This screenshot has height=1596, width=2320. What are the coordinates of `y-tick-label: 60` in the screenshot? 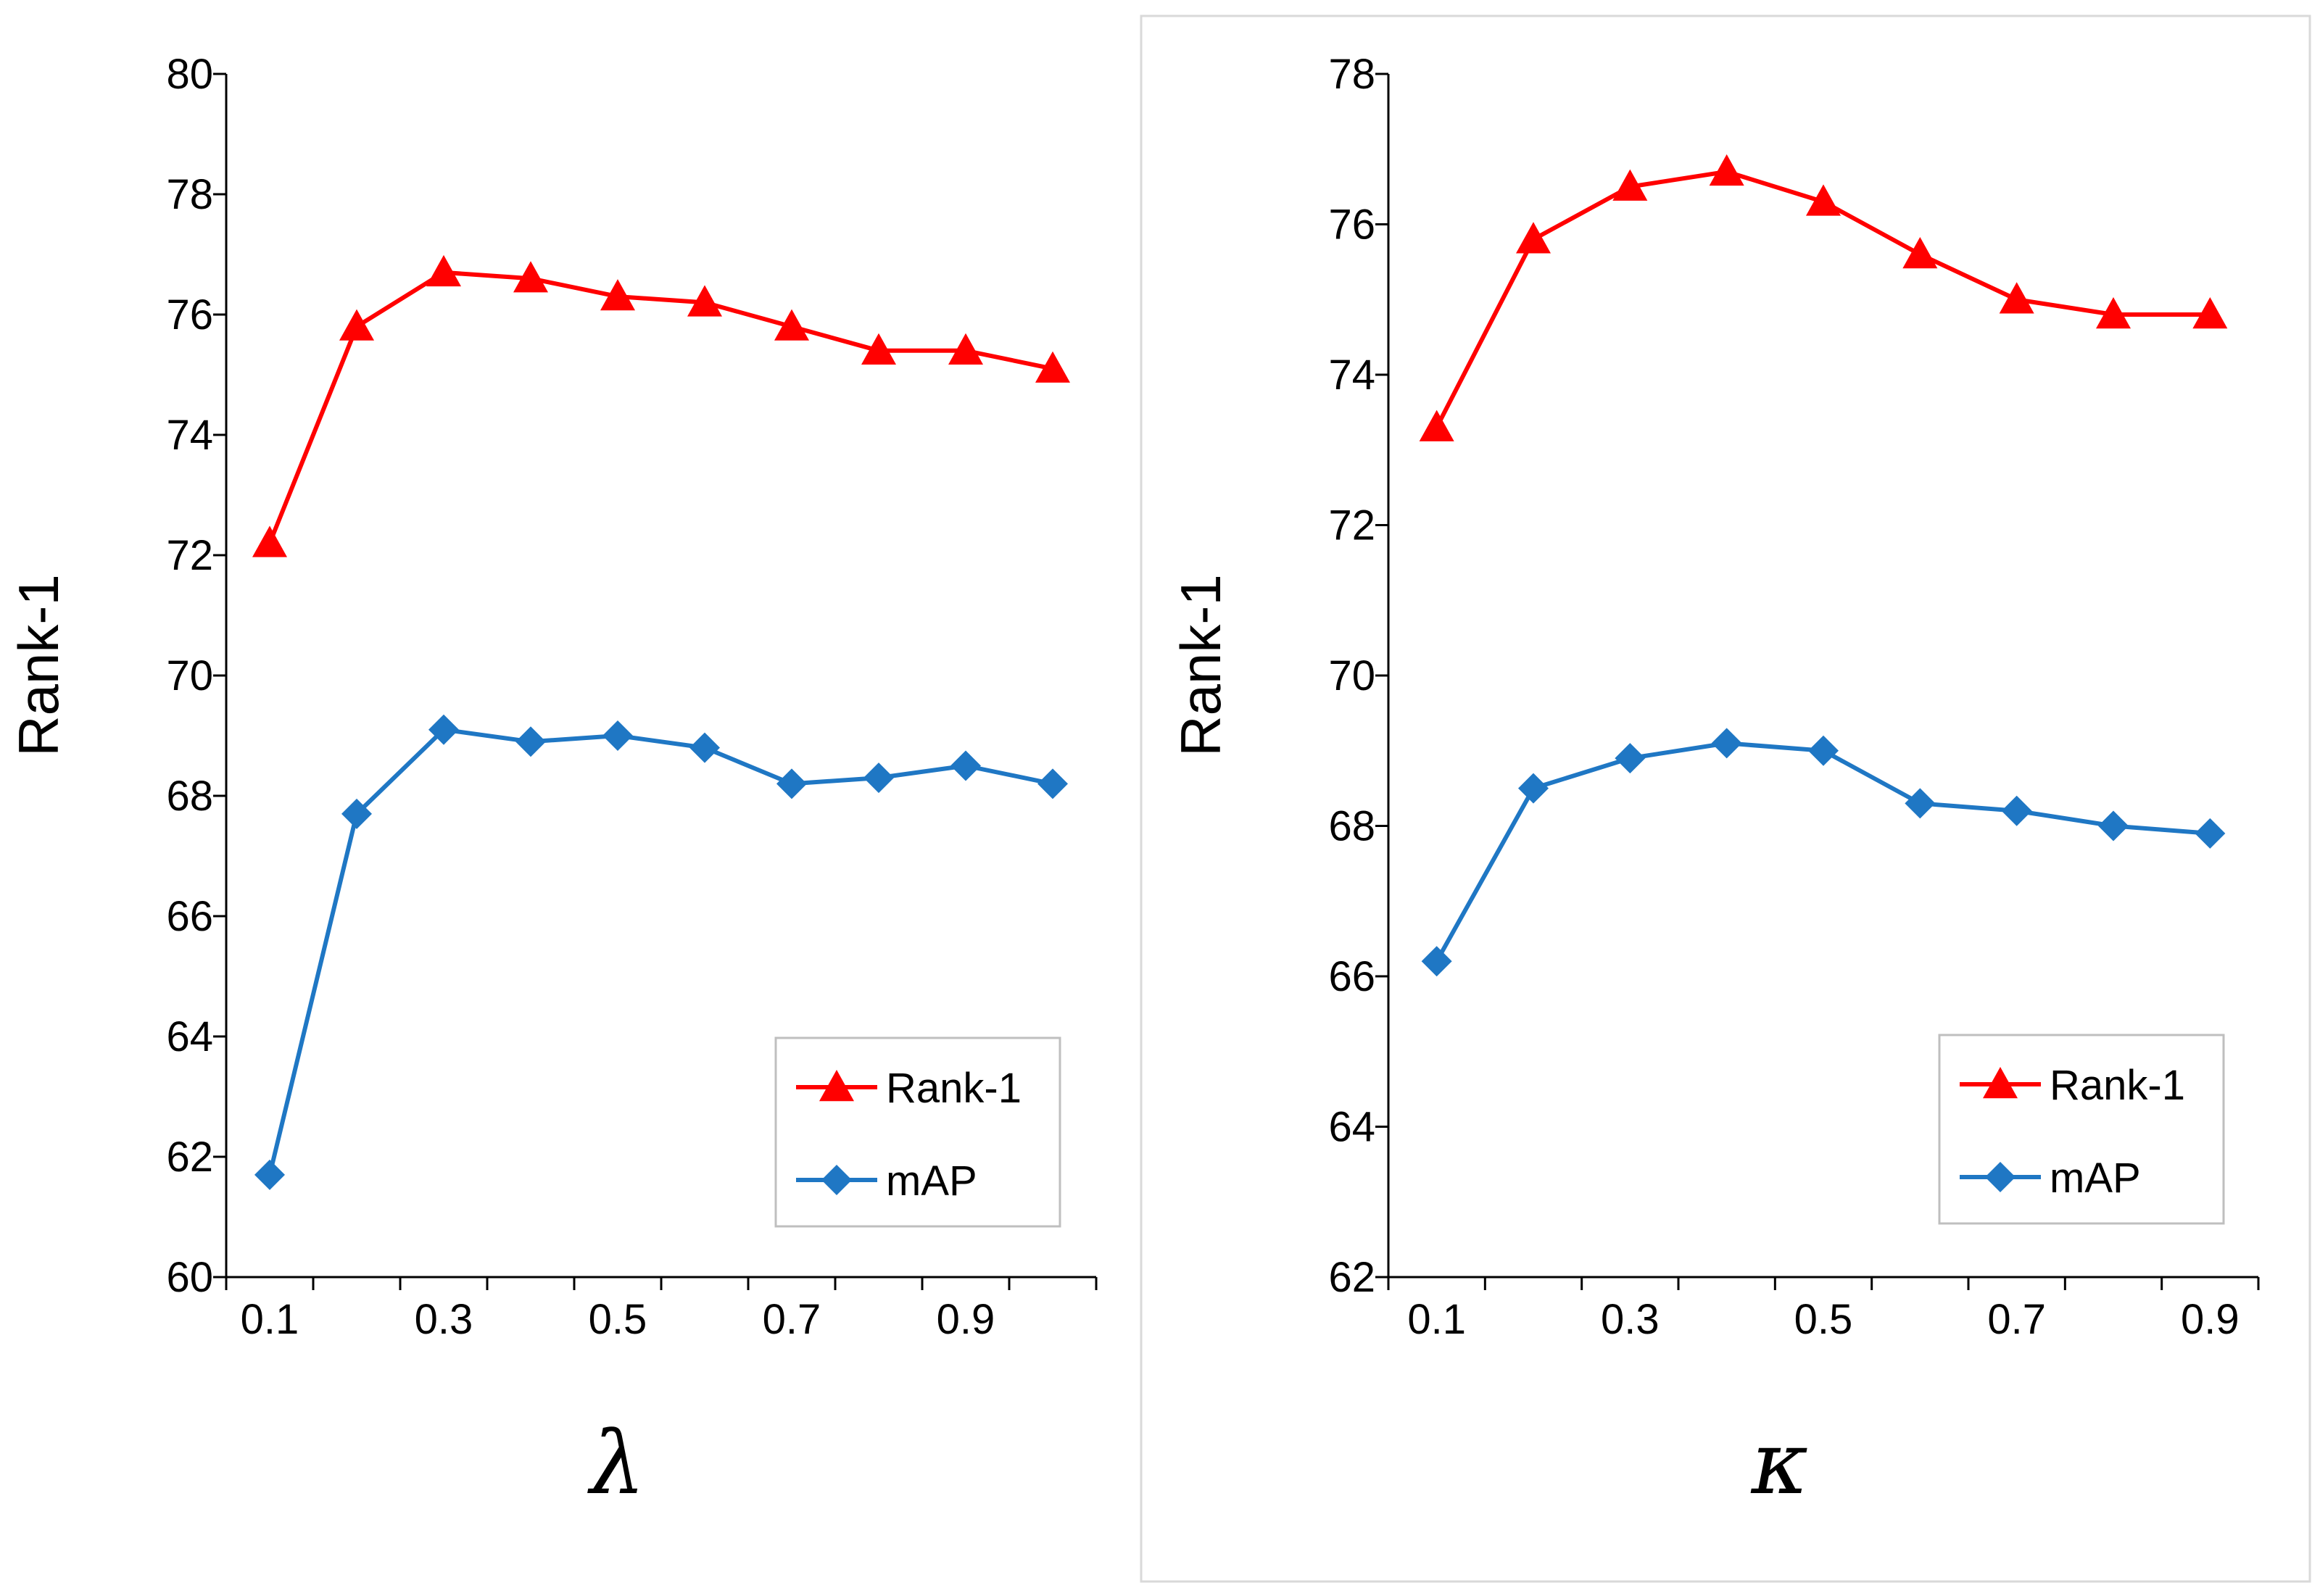 It's located at (190, 1277).